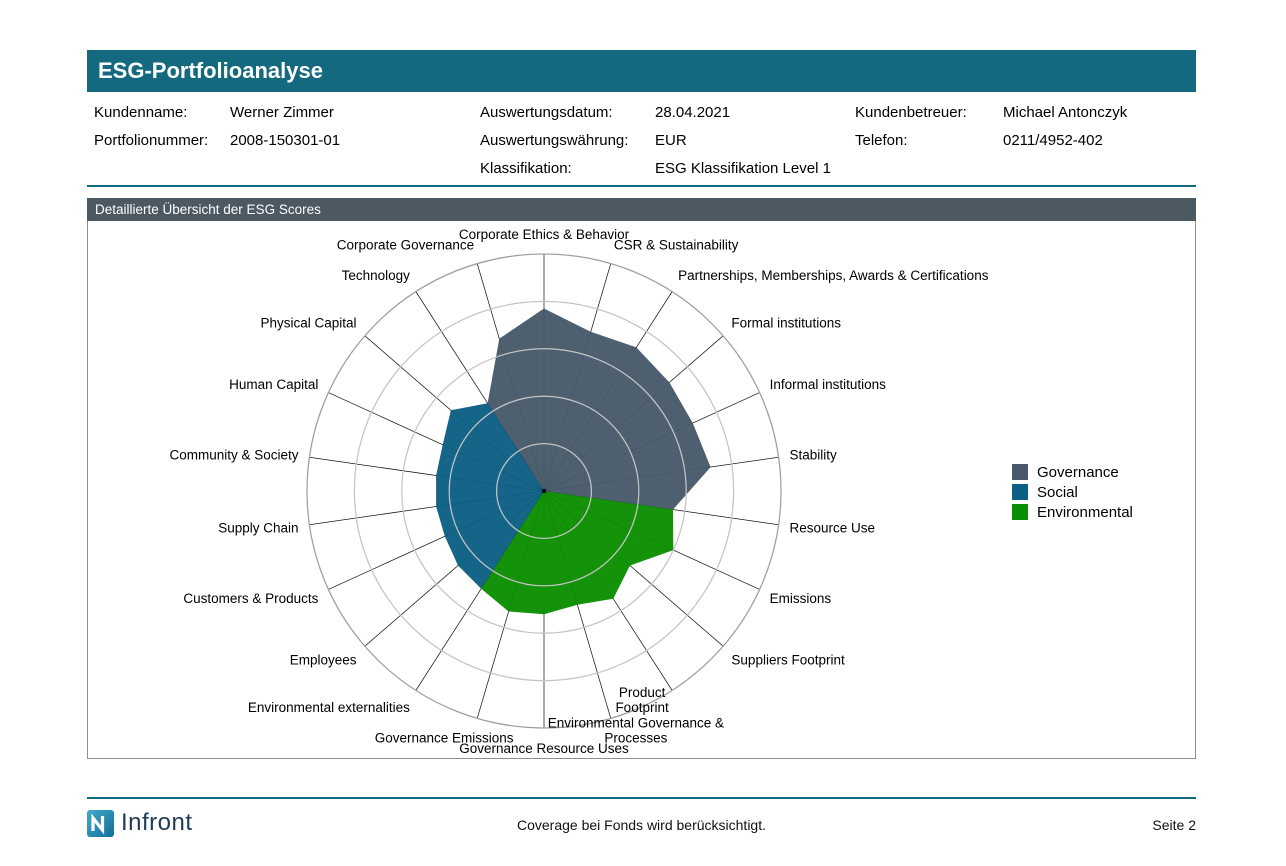  What do you see at coordinates (490, 496) in the screenshot?
I see `series-polygon-social` at bounding box center [490, 496].